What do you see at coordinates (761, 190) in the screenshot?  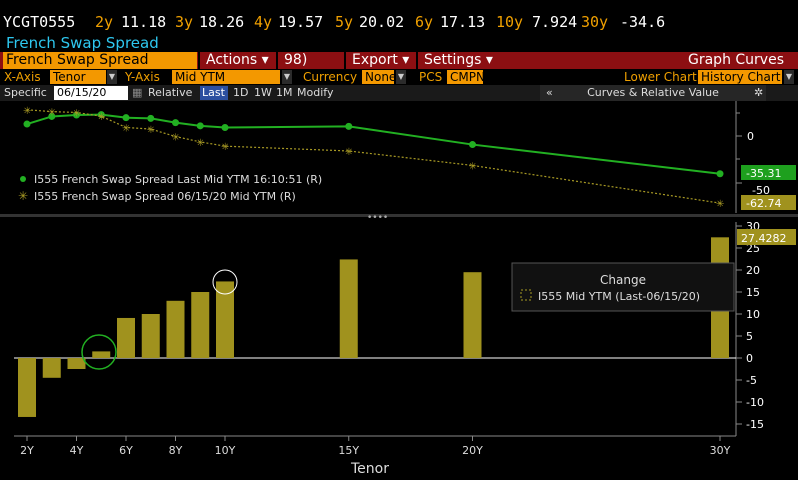 I see `upper-tick-minus50: -50` at bounding box center [761, 190].